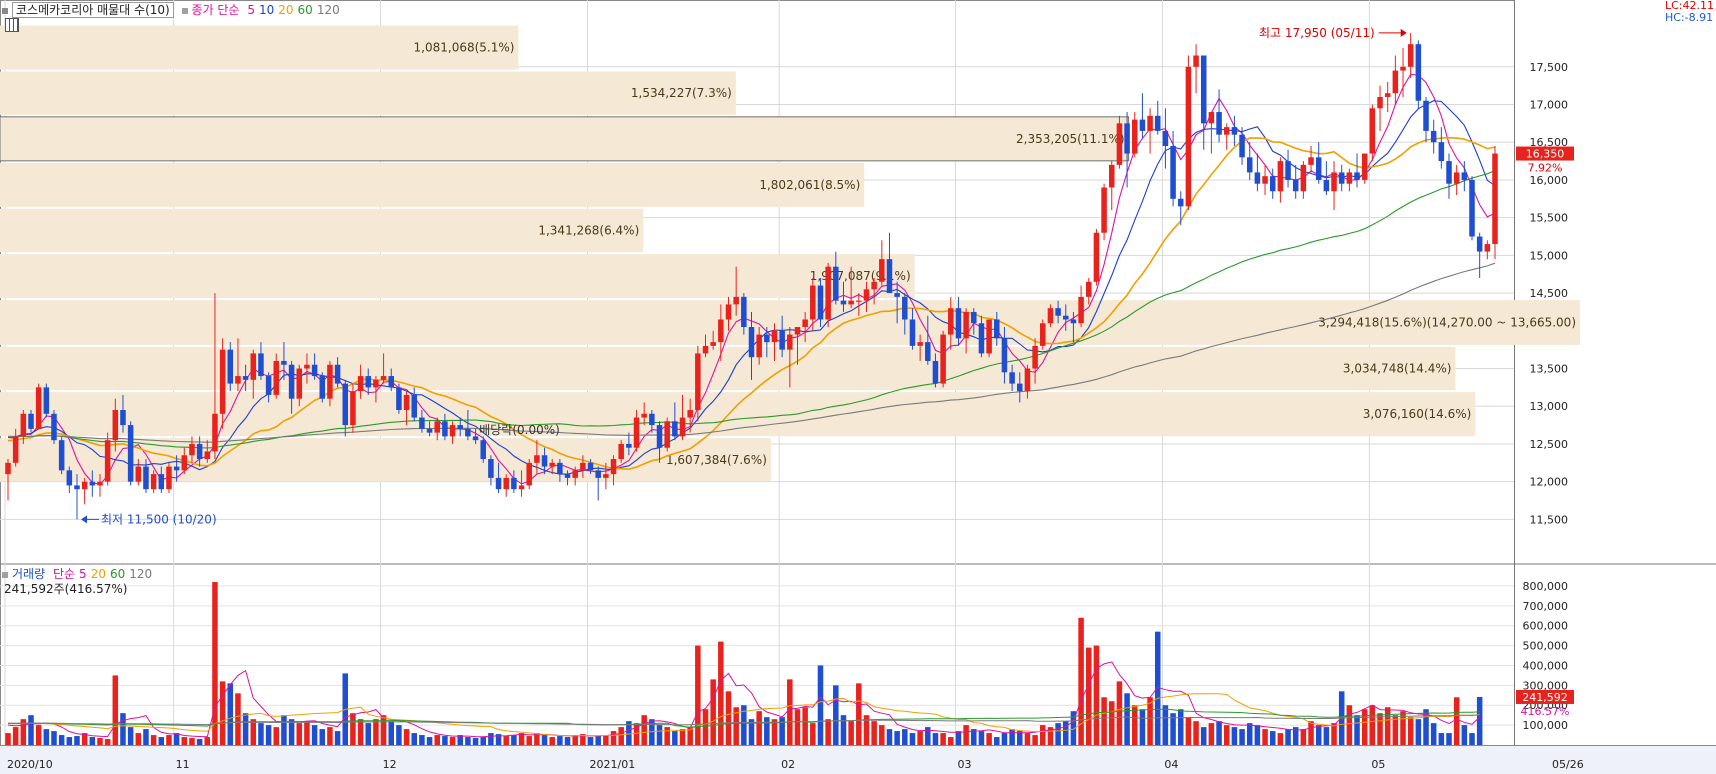 The height and width of the screenshot is (774, 1716). What do you see at coordinates (744, 720) in the screenshot?
I see `volume-ma120-line` at bounding box center [744, 720].